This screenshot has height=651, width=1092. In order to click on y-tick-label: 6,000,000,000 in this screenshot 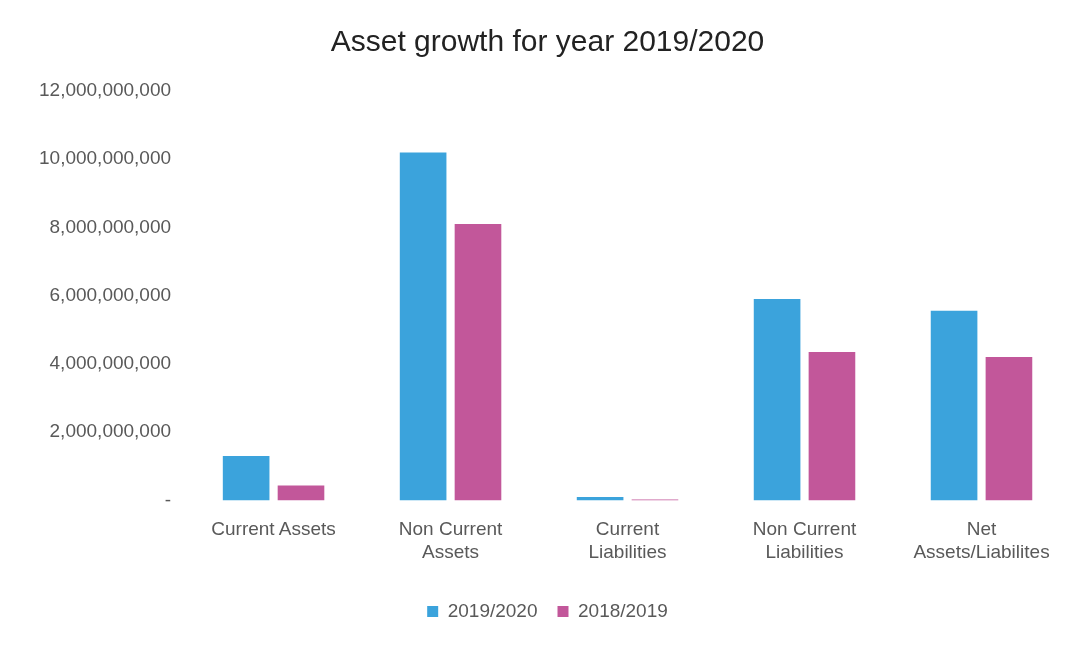, I will do `click(110, 294)`.